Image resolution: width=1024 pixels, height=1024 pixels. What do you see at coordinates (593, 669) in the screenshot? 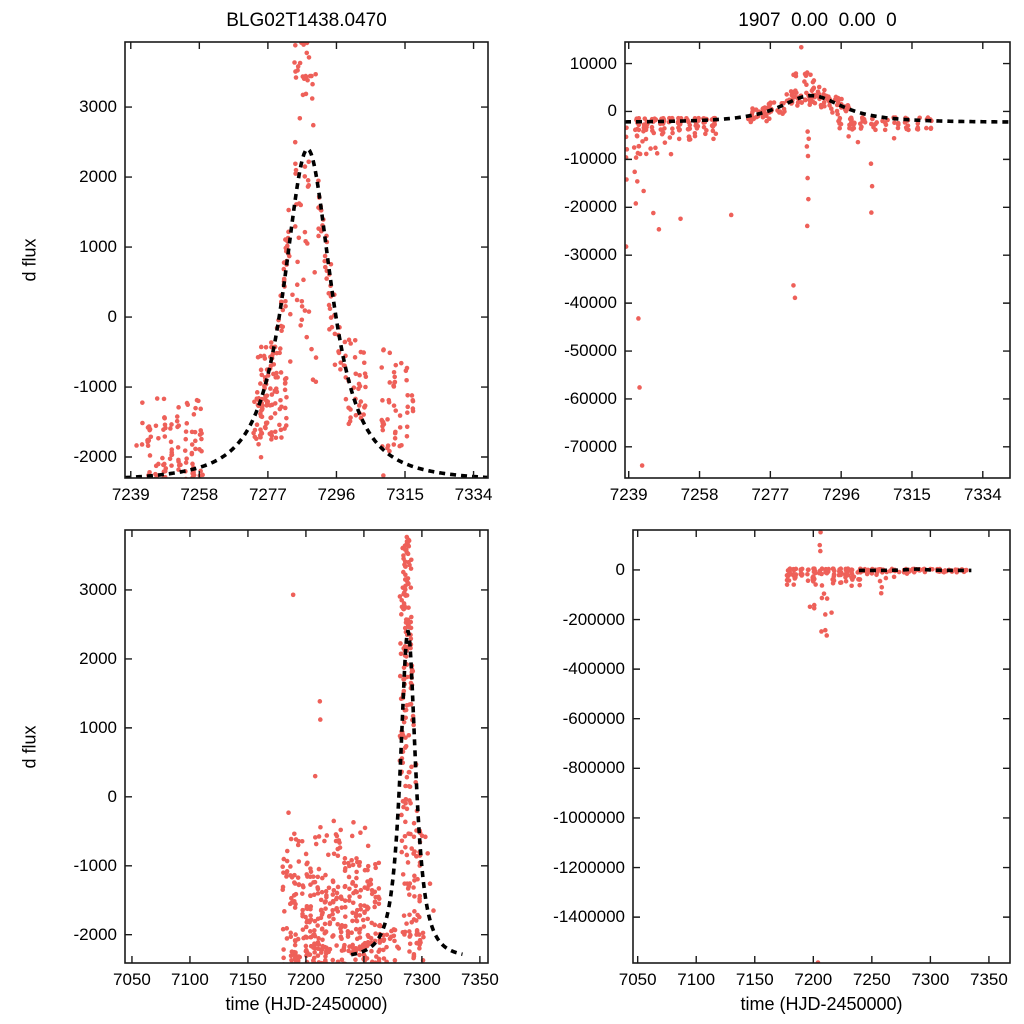
I see `y-tick-label: -400000` at bounding box center [593, 669].